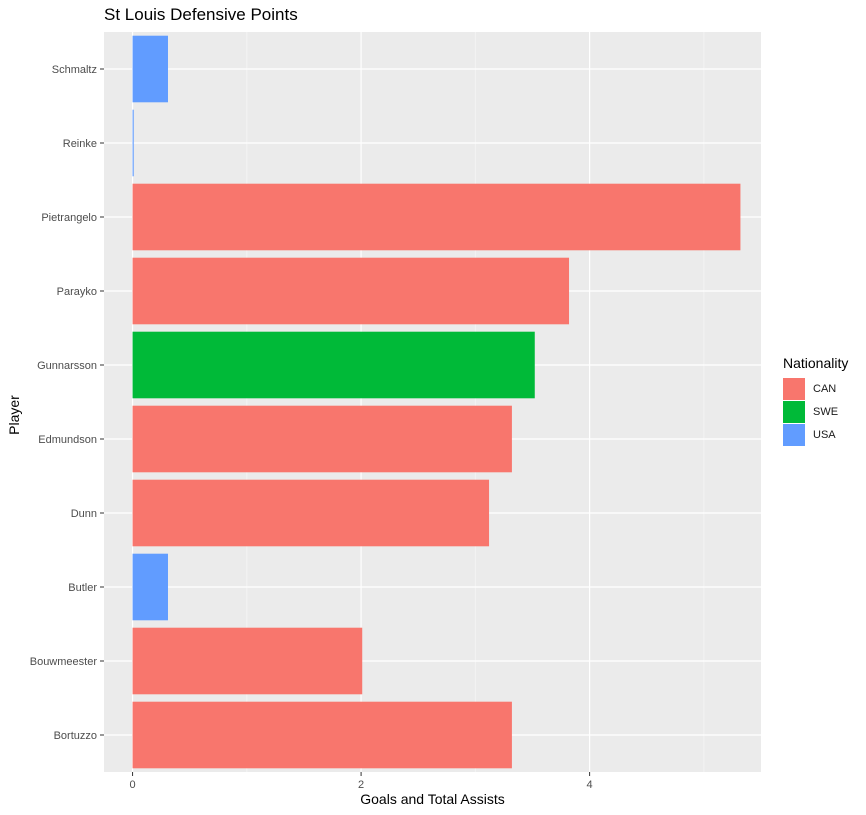 The image size is (866, 815). Describe the element at coordinates (794, 434) in the screenshot. I see `legend-key-usa` at that location.